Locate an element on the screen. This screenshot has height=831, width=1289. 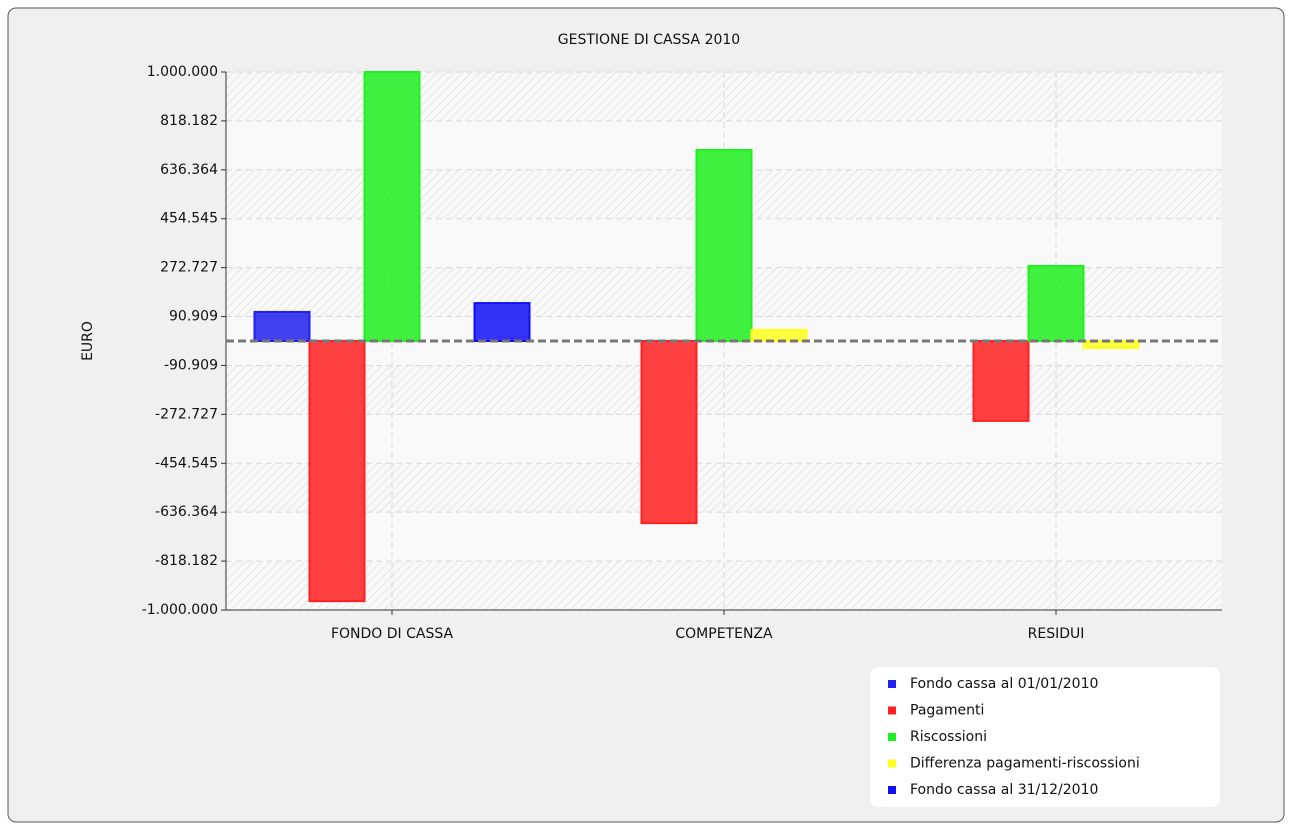
y-tick-label: 1.000.000 is located at coordinates (182, 72).